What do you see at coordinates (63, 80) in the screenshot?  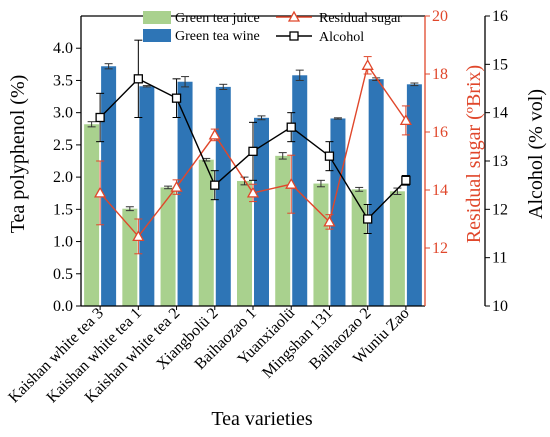 I see `y-tick-label-left: 3.5` at bounding box center [63, 80].